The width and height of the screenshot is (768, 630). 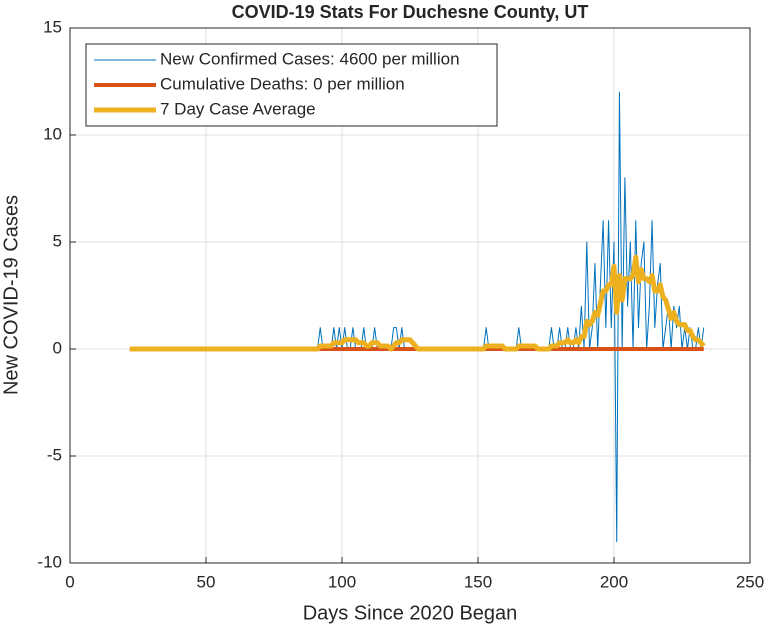 What do you see at coordinates (238, 108) in the screenshot?
I see `legend-label: 7 Day Case Average` at bounding box center [238, 108].